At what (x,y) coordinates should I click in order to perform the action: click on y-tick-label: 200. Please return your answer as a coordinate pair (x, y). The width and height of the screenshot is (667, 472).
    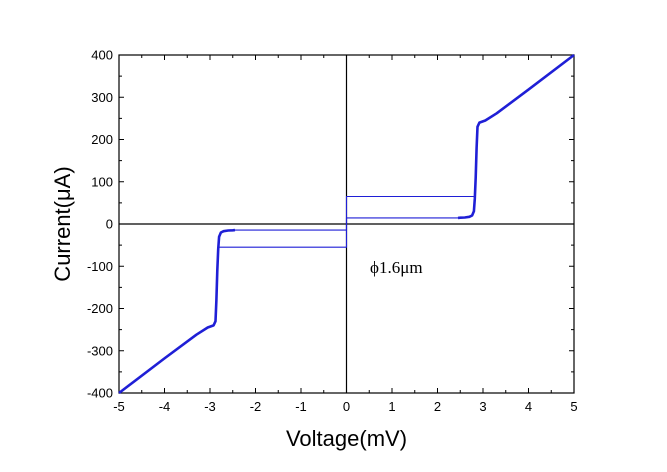
    Looking at the image, I should click on (102, 139).